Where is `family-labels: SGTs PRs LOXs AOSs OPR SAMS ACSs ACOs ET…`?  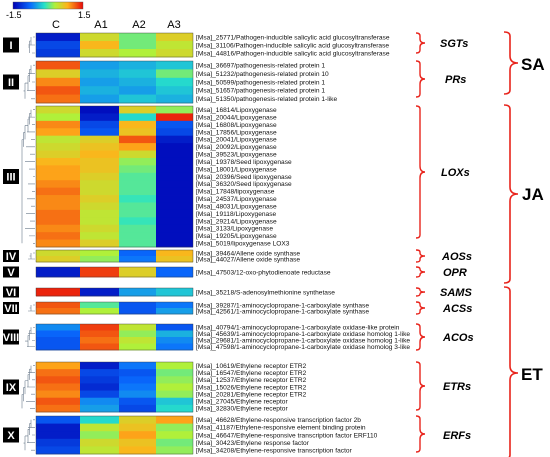 family-labels: SGTs PRs LOXs AOSs OPR SAMS ACSs ACOs ET… is located at coordinates (457, 240).